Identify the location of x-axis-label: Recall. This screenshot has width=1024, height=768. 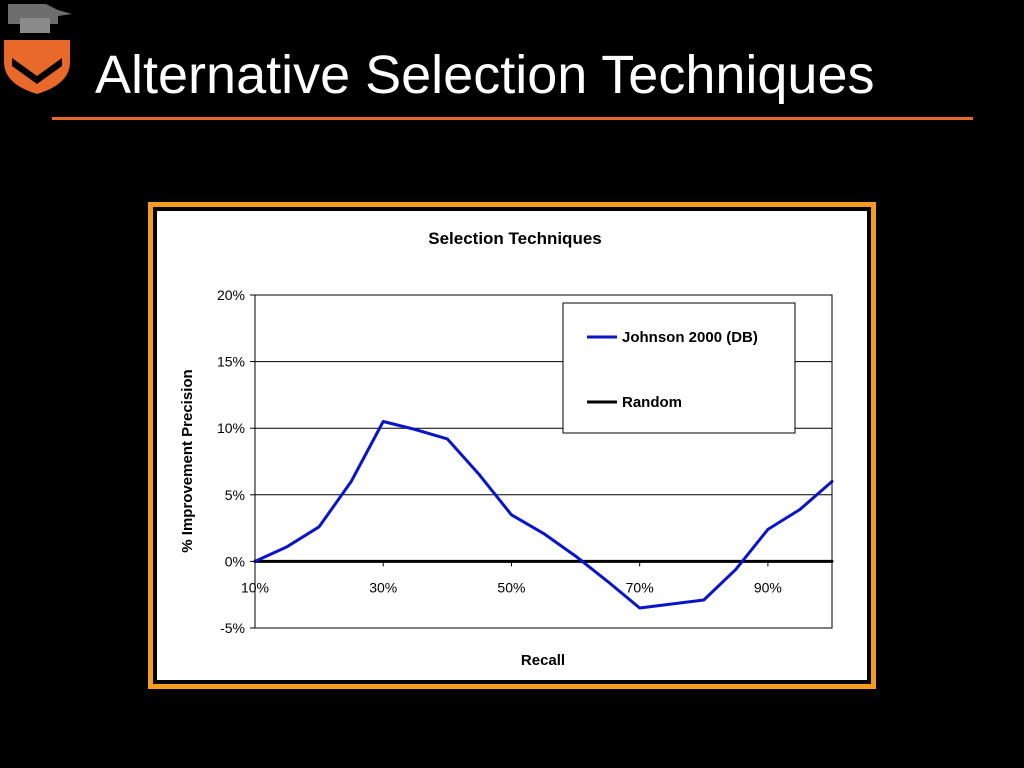
(543, 660).